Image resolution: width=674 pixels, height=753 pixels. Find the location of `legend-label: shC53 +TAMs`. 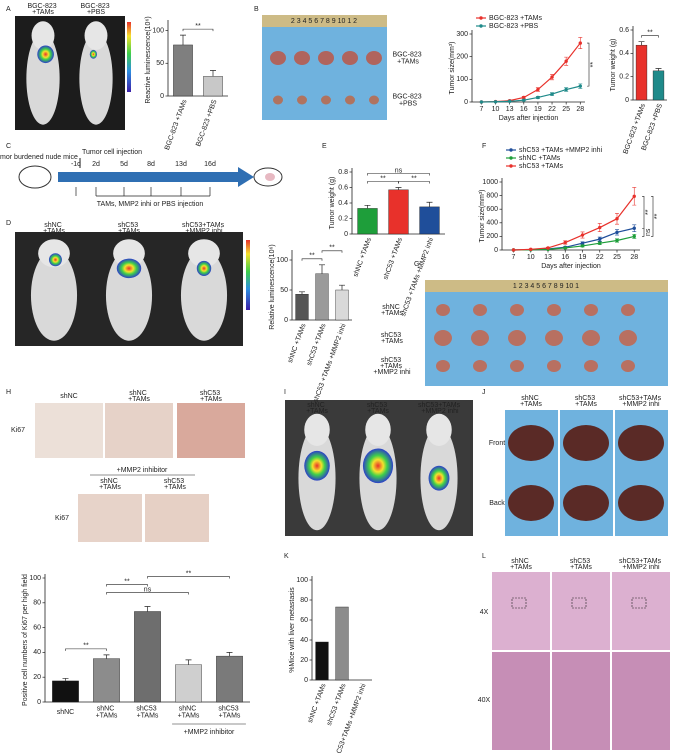

legend-label: shC53 +TAMs is located at coordinates (541, 166).